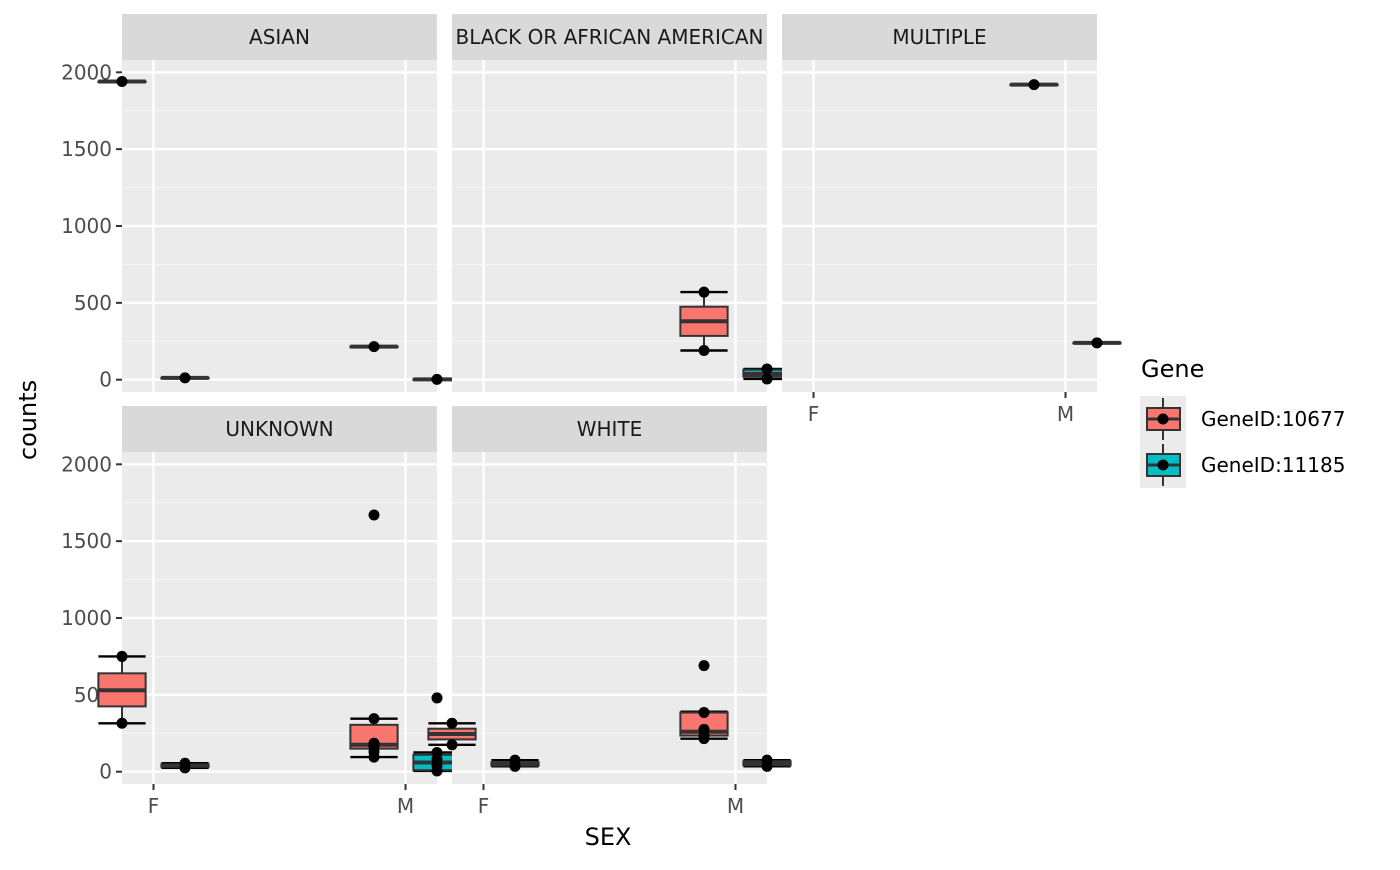 This screenshot has height=870, width=1400. What do you see at coordinates (86, 464) in the screenshot?
I see `y-tick-label: 2000` at bounding box center [86, 464].